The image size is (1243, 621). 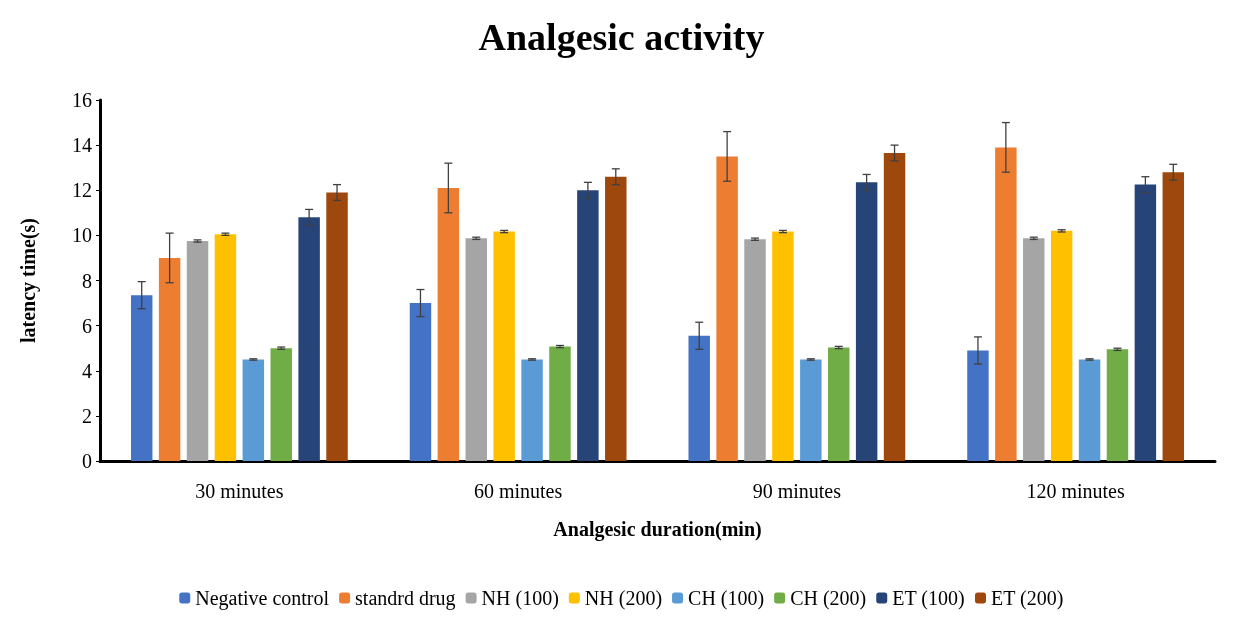 What do you see at coordinates (87, 461) in the screenshot?
I see `y-tick-label: 0` at bounding box center [87, 461].